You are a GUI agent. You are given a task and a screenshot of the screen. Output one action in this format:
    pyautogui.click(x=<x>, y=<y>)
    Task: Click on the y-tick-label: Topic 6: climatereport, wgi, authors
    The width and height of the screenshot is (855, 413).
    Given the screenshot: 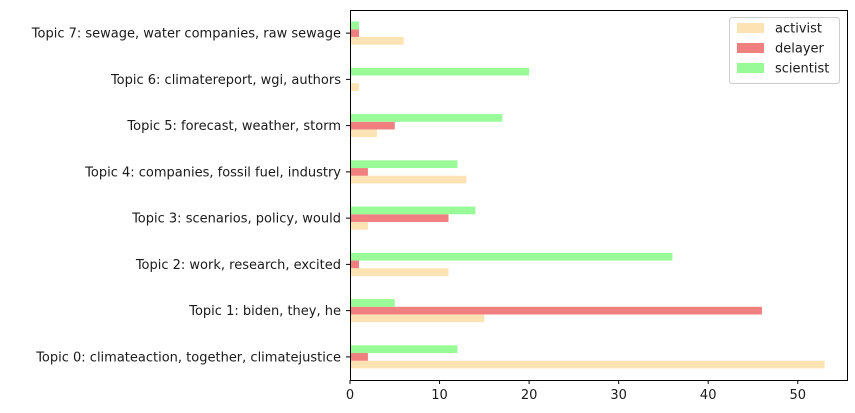 What is the action you would take?
    pyautogui.click(x=225, y=80)
    